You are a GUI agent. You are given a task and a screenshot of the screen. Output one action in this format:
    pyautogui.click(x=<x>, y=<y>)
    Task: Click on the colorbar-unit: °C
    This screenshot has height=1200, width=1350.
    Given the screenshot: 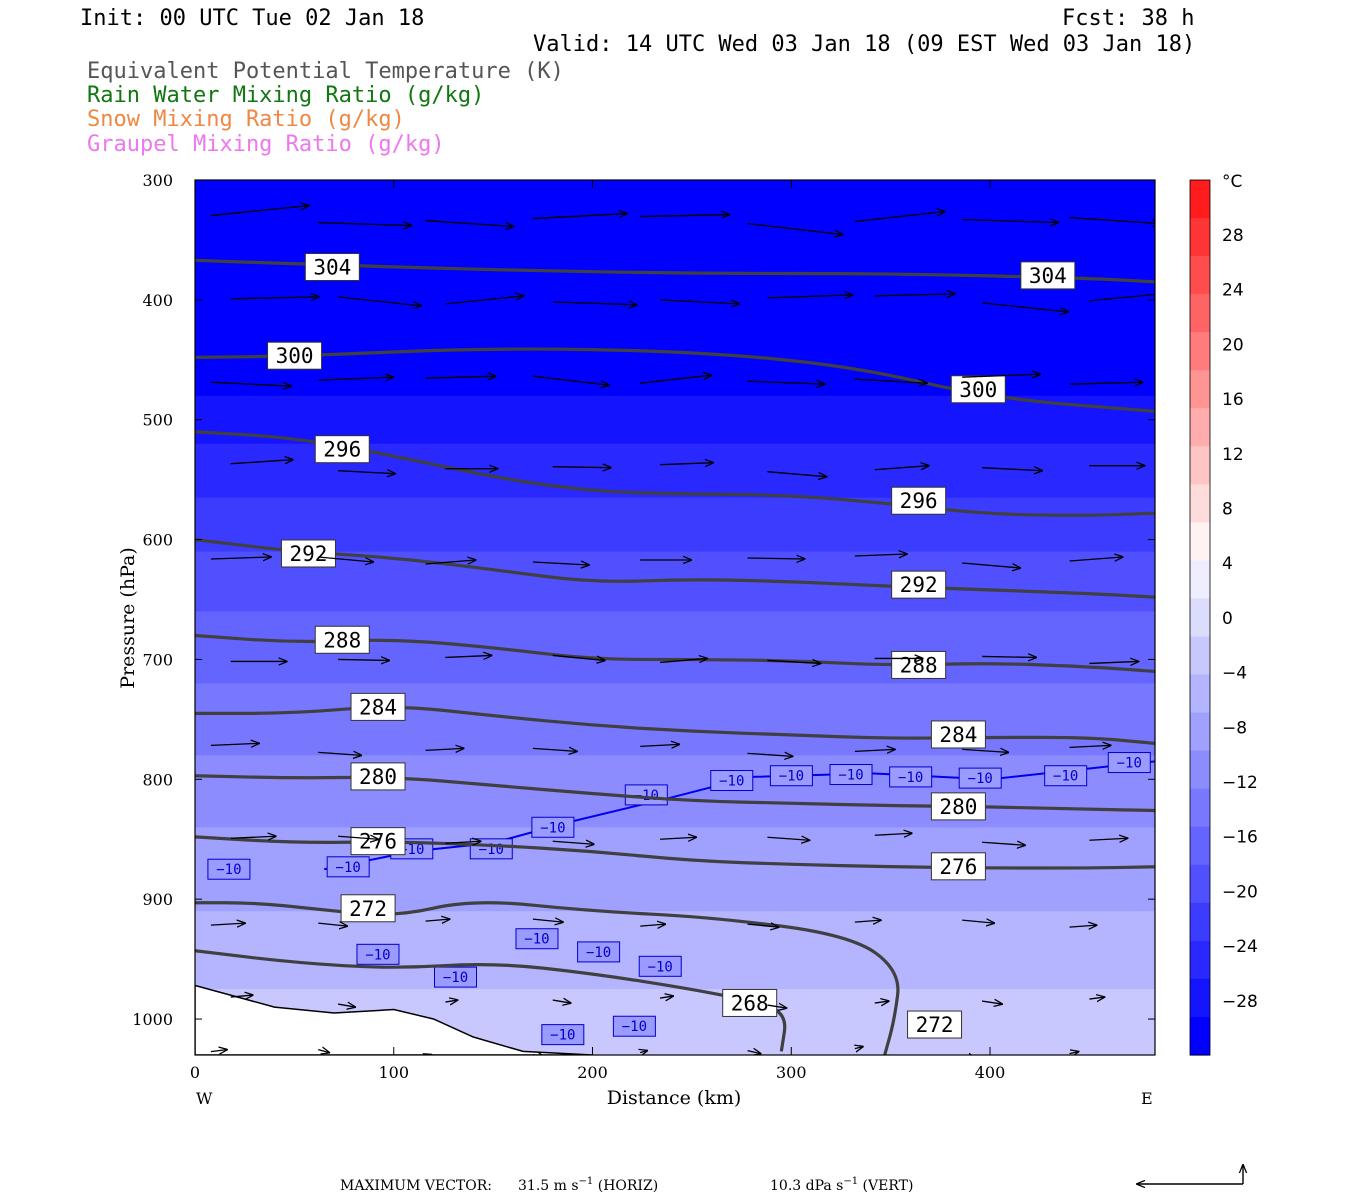 What is the action you would take?
    pyautogui.click(x=1232, y=182)
    